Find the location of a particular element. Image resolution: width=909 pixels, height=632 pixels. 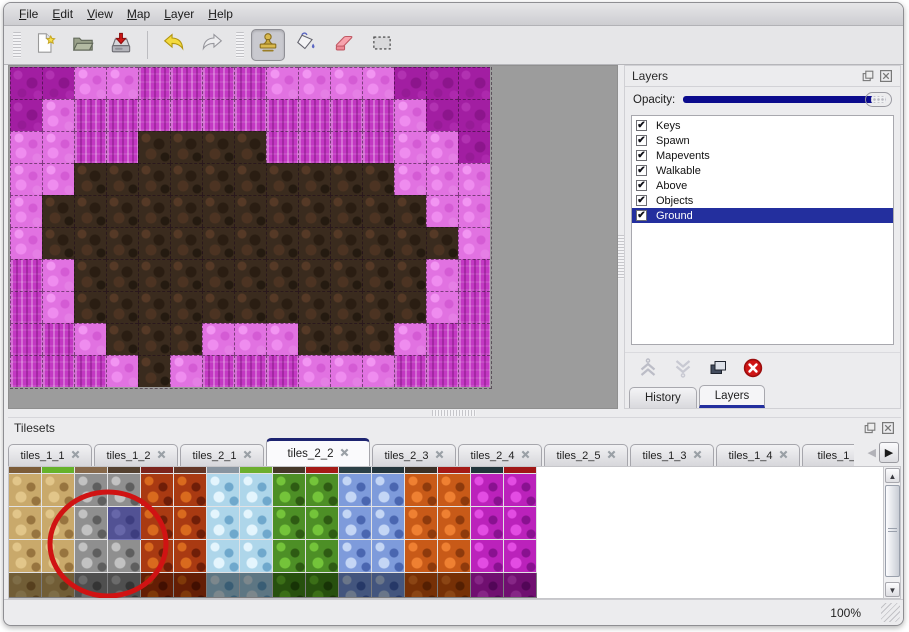

tileset-tab-tiles_2_5: tiles_2_5 is located at coordinates (586, 455).